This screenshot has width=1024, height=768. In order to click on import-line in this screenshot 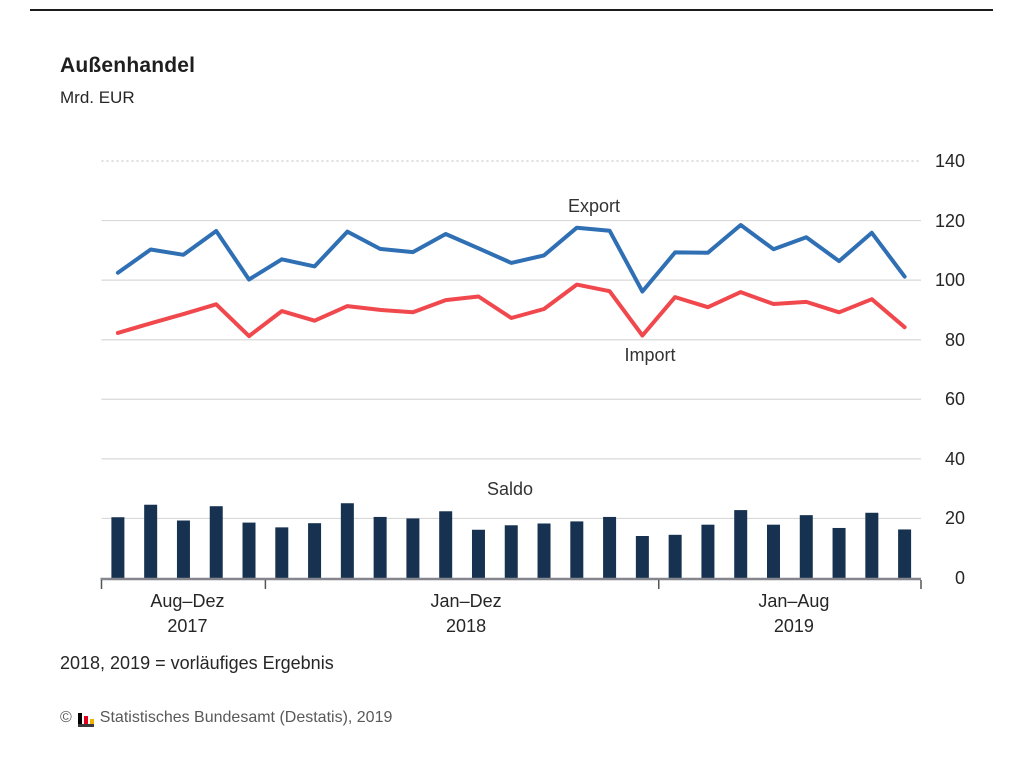, I will do `click(511, 310)`.